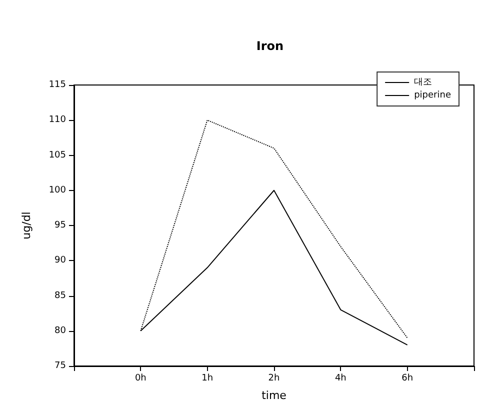 Image resolution: width=477 pixels, height=412 pixels. Describe the element at coordinates (274, 395) in the screenshot. I see `x-axis-title: time` at that location.